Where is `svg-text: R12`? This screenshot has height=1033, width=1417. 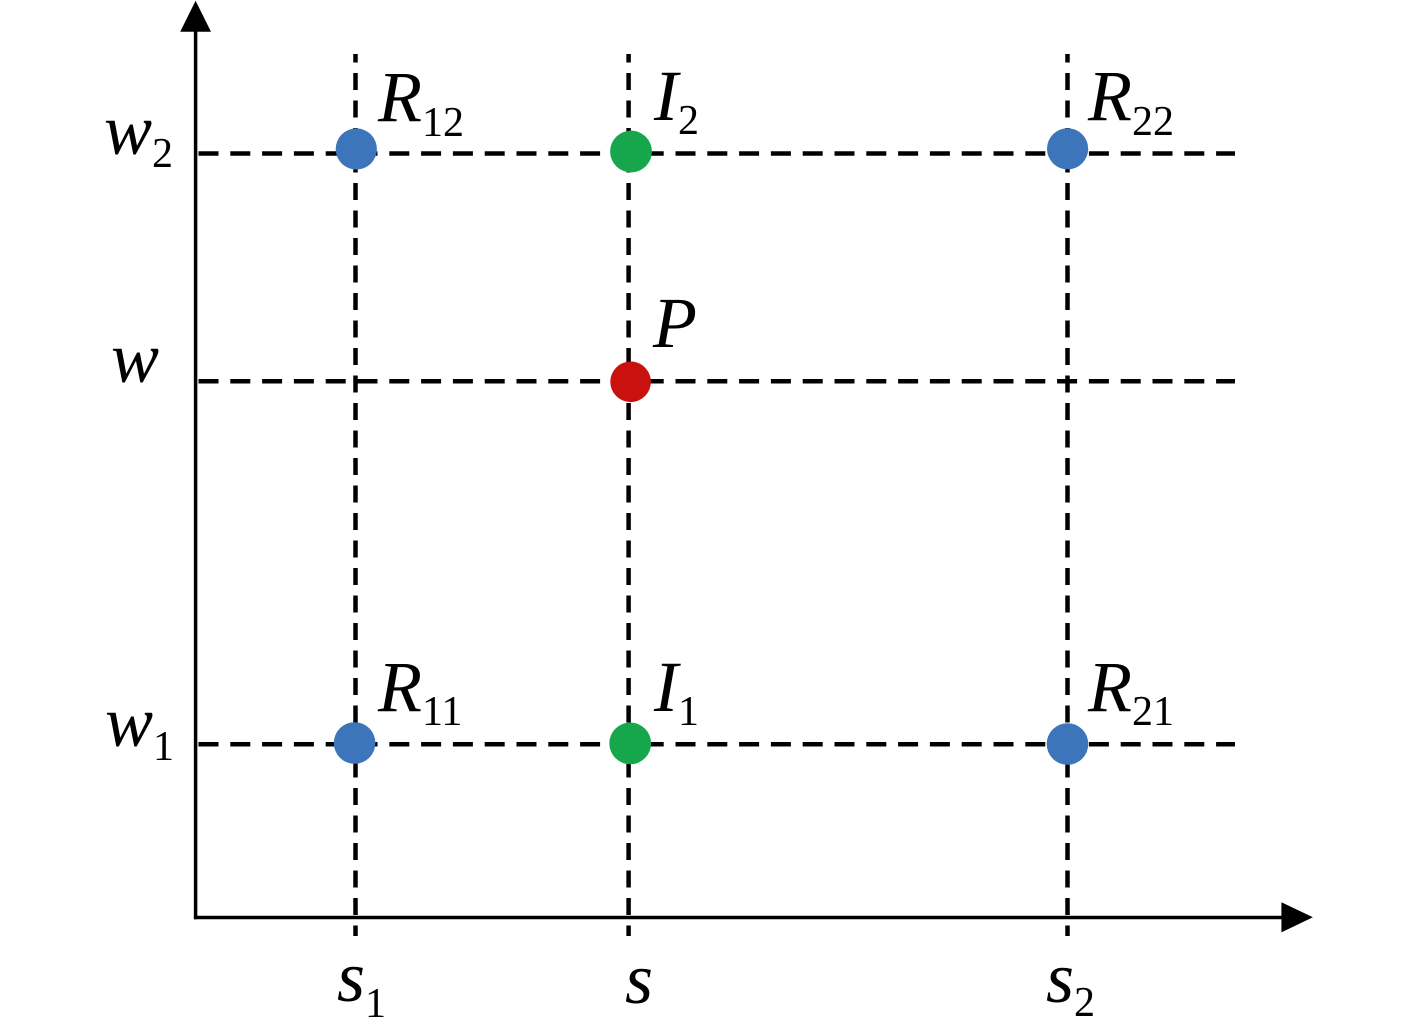
svg-text: R12 is located at coordinates (420, 101).